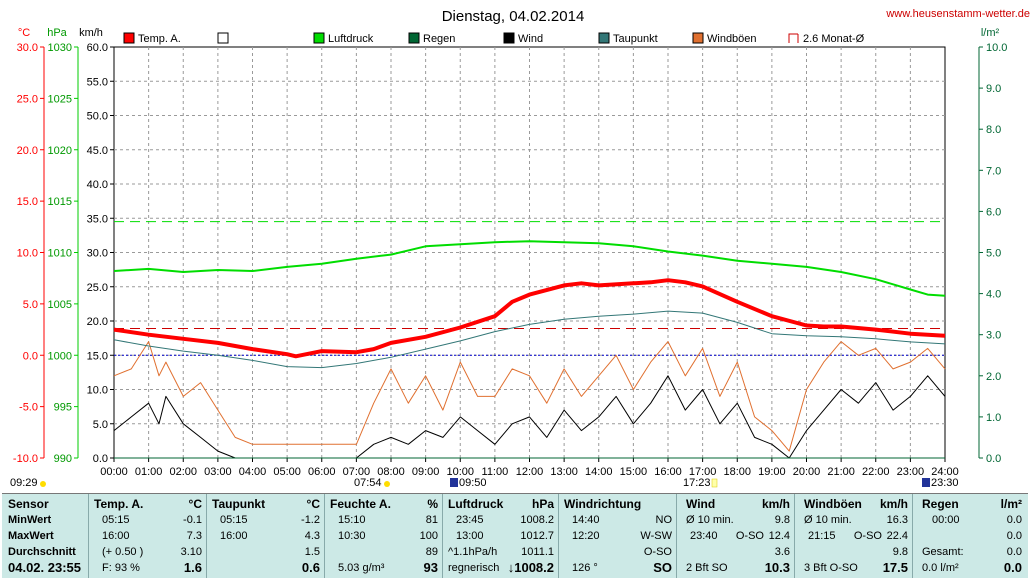  Describe the element at coordinates (833, 504) in the screenshot. I see `gusts-header: Windböen` at that location.